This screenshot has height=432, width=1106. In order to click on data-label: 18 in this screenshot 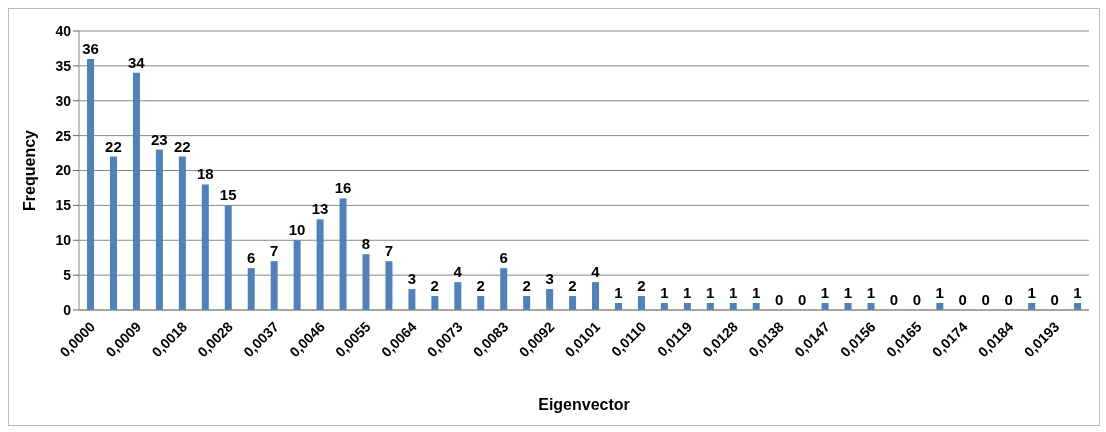, I will do `click(205, 174)`.